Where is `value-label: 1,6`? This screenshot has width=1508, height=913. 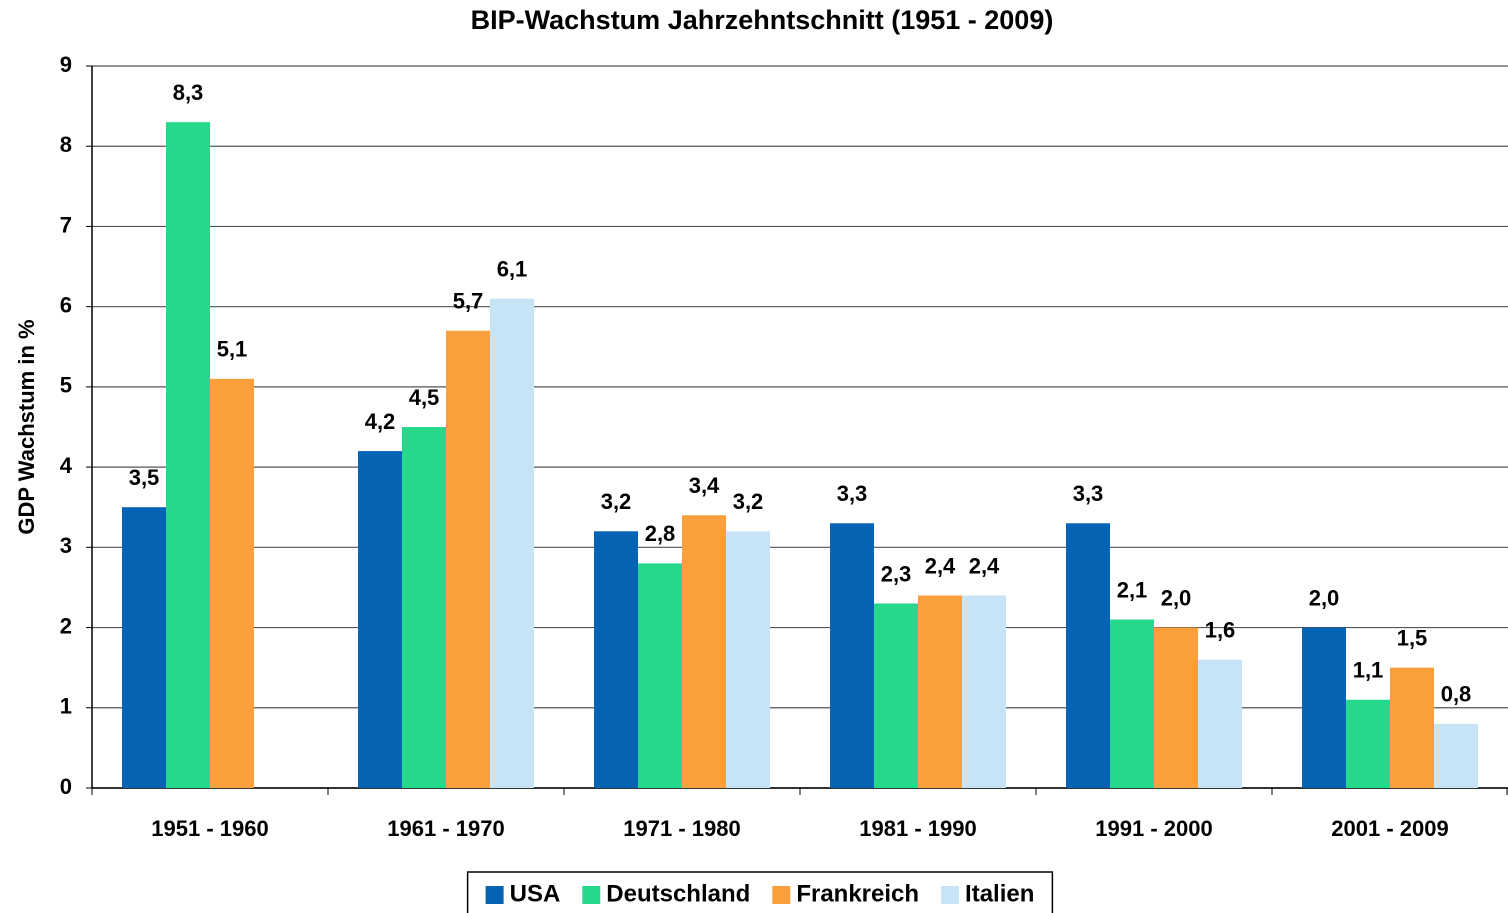
value-label: 1,6 is located at coordinates (1220, 629).